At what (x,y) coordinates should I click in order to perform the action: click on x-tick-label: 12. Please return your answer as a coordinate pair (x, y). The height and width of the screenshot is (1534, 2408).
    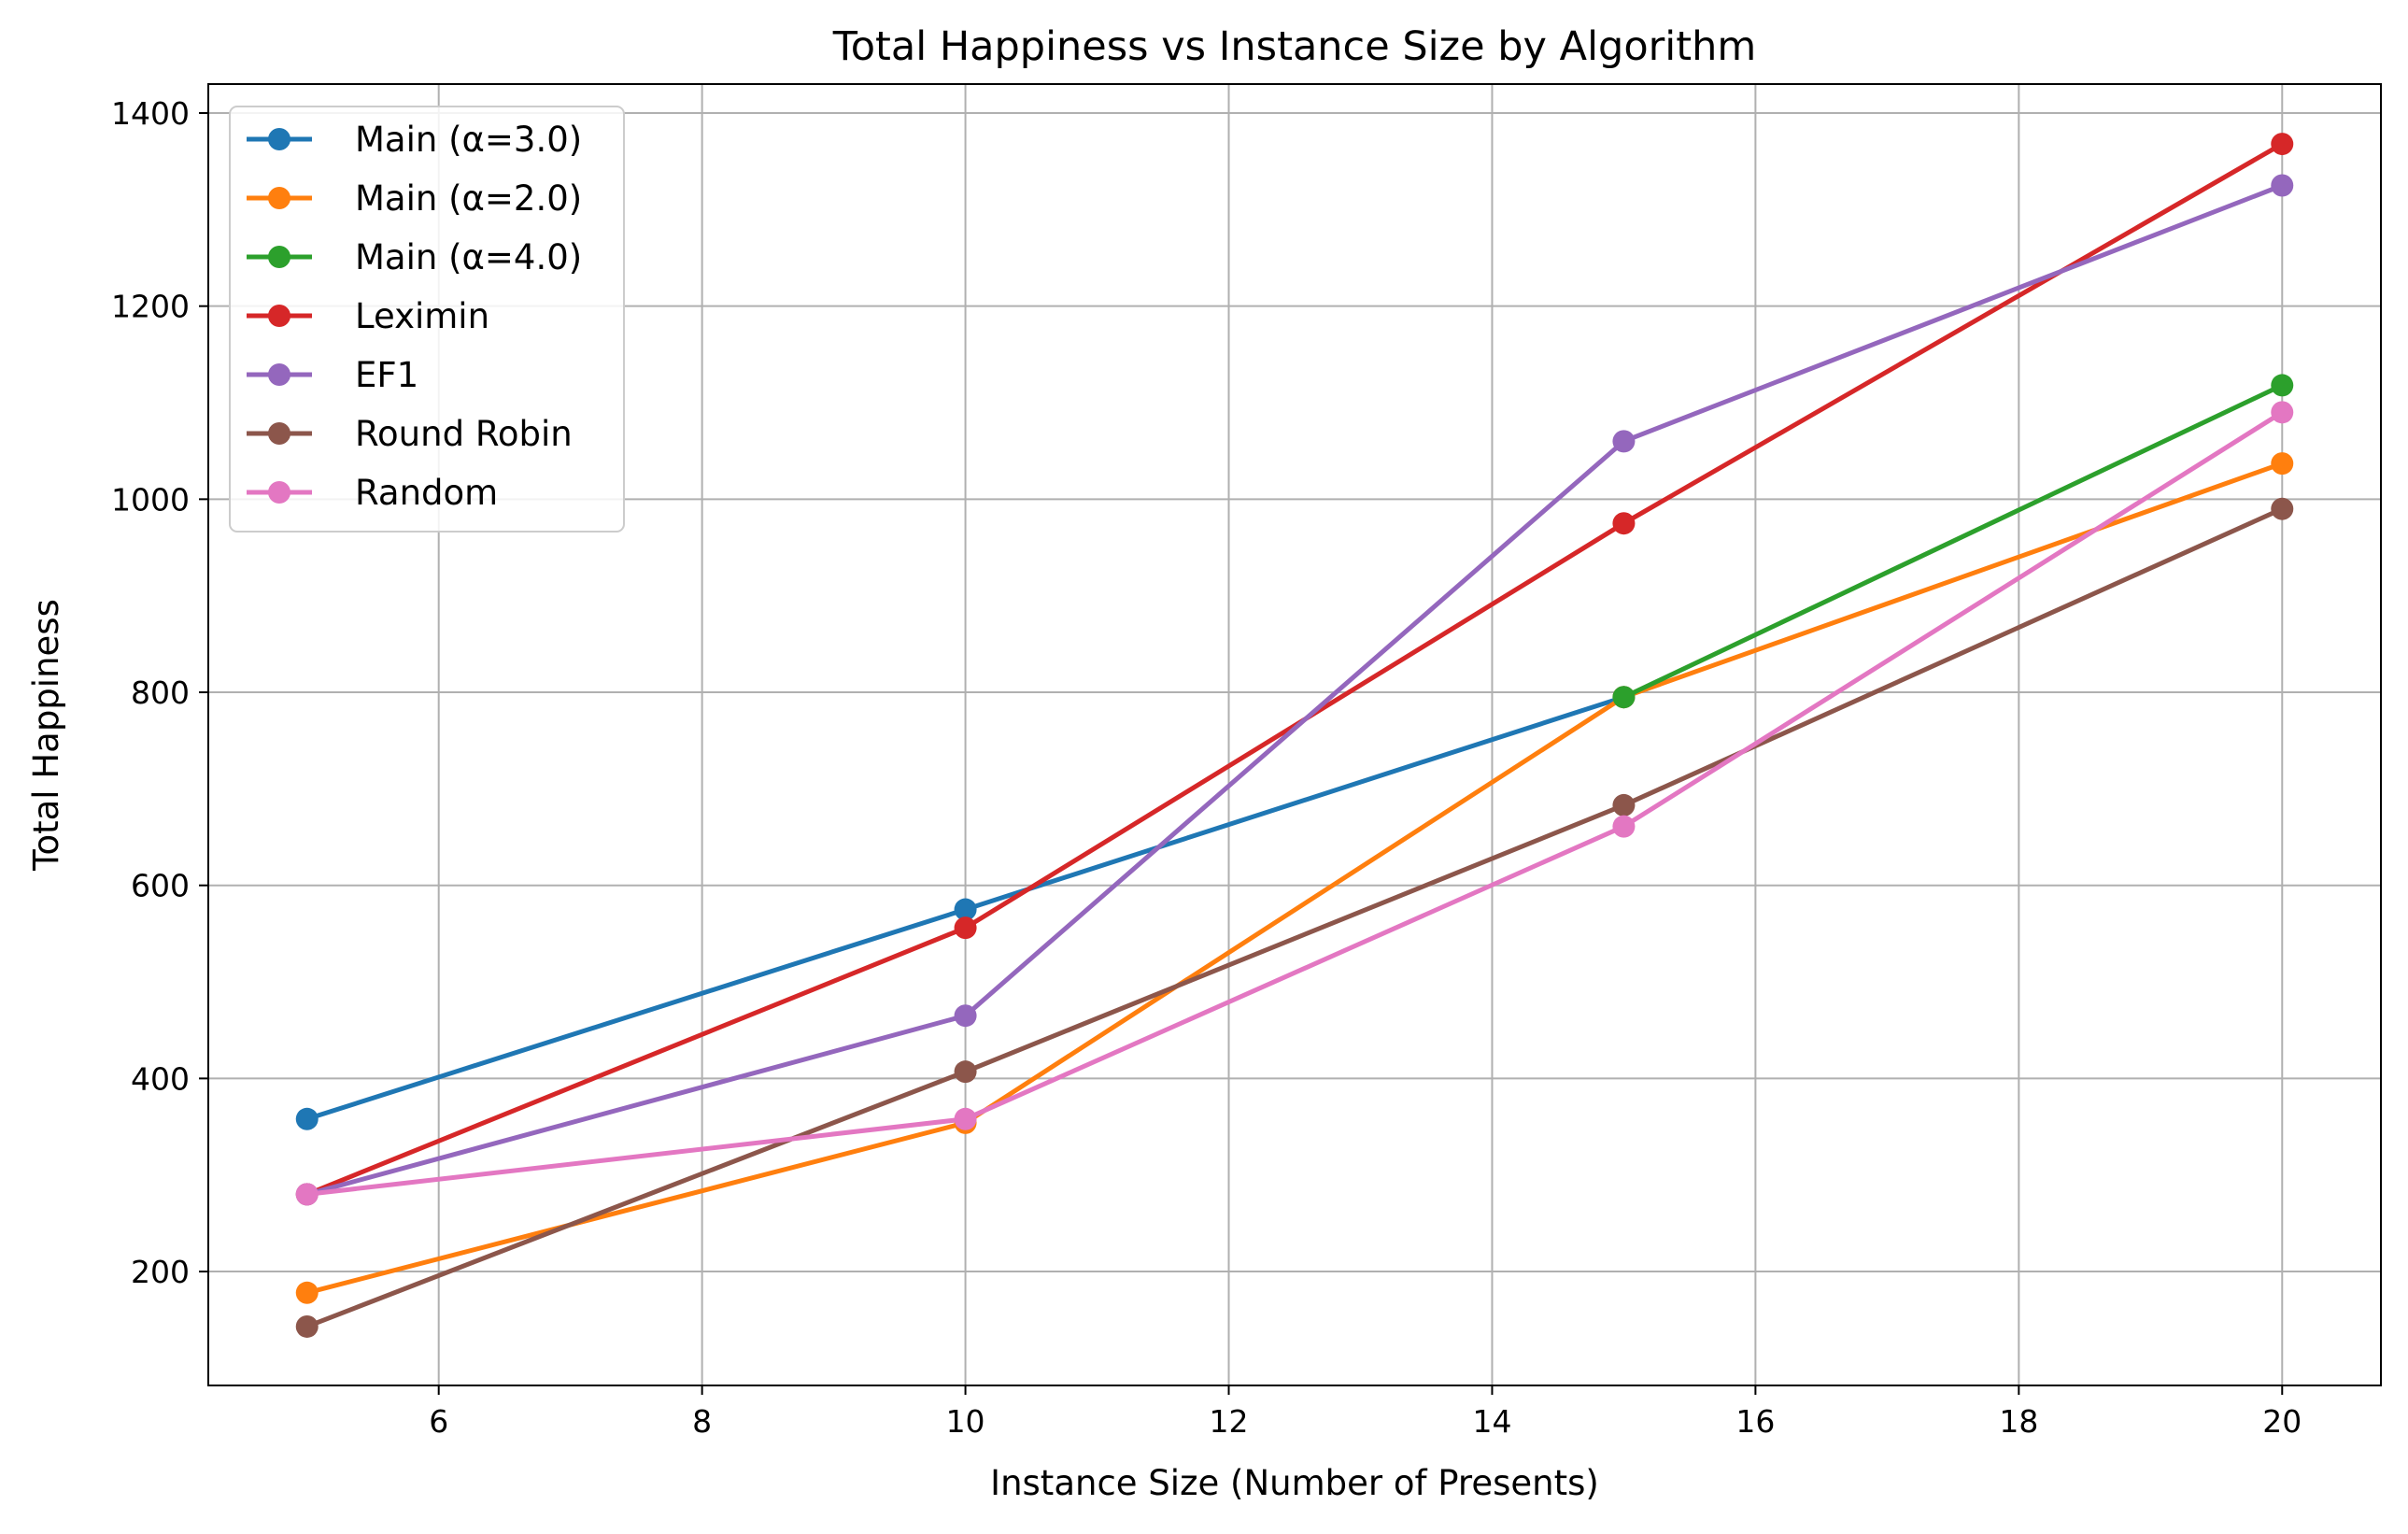
    Looking at the image, I should click on (1229, 1421).